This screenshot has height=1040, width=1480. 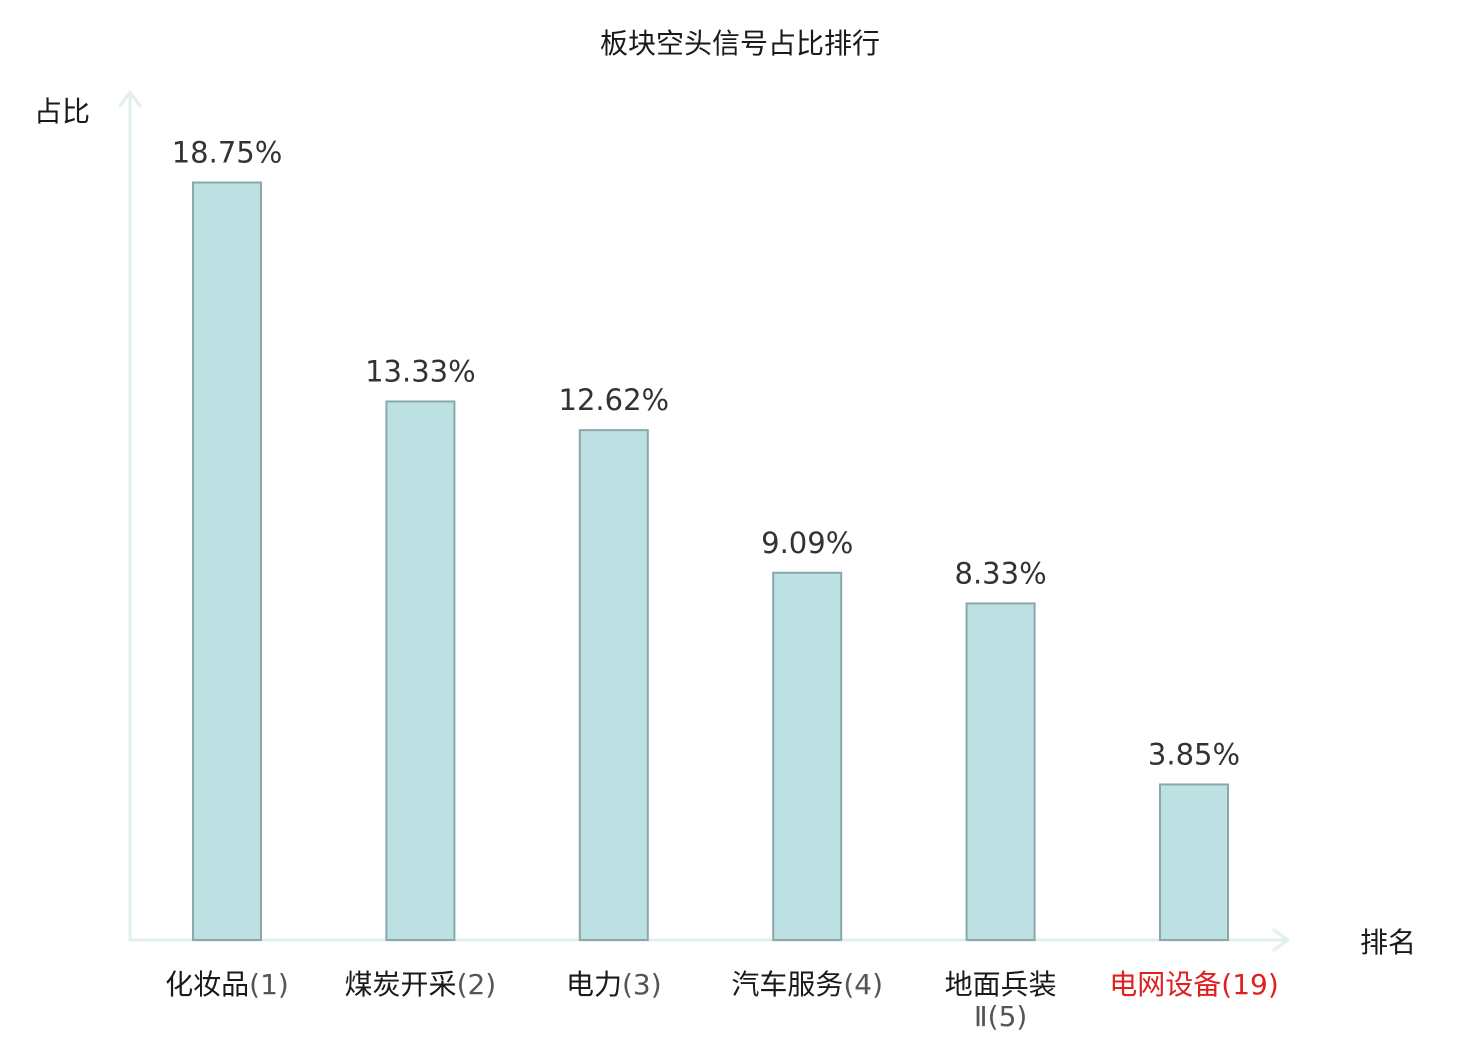 I want to click on y-axis-arrow, so click(x=130, y=99).